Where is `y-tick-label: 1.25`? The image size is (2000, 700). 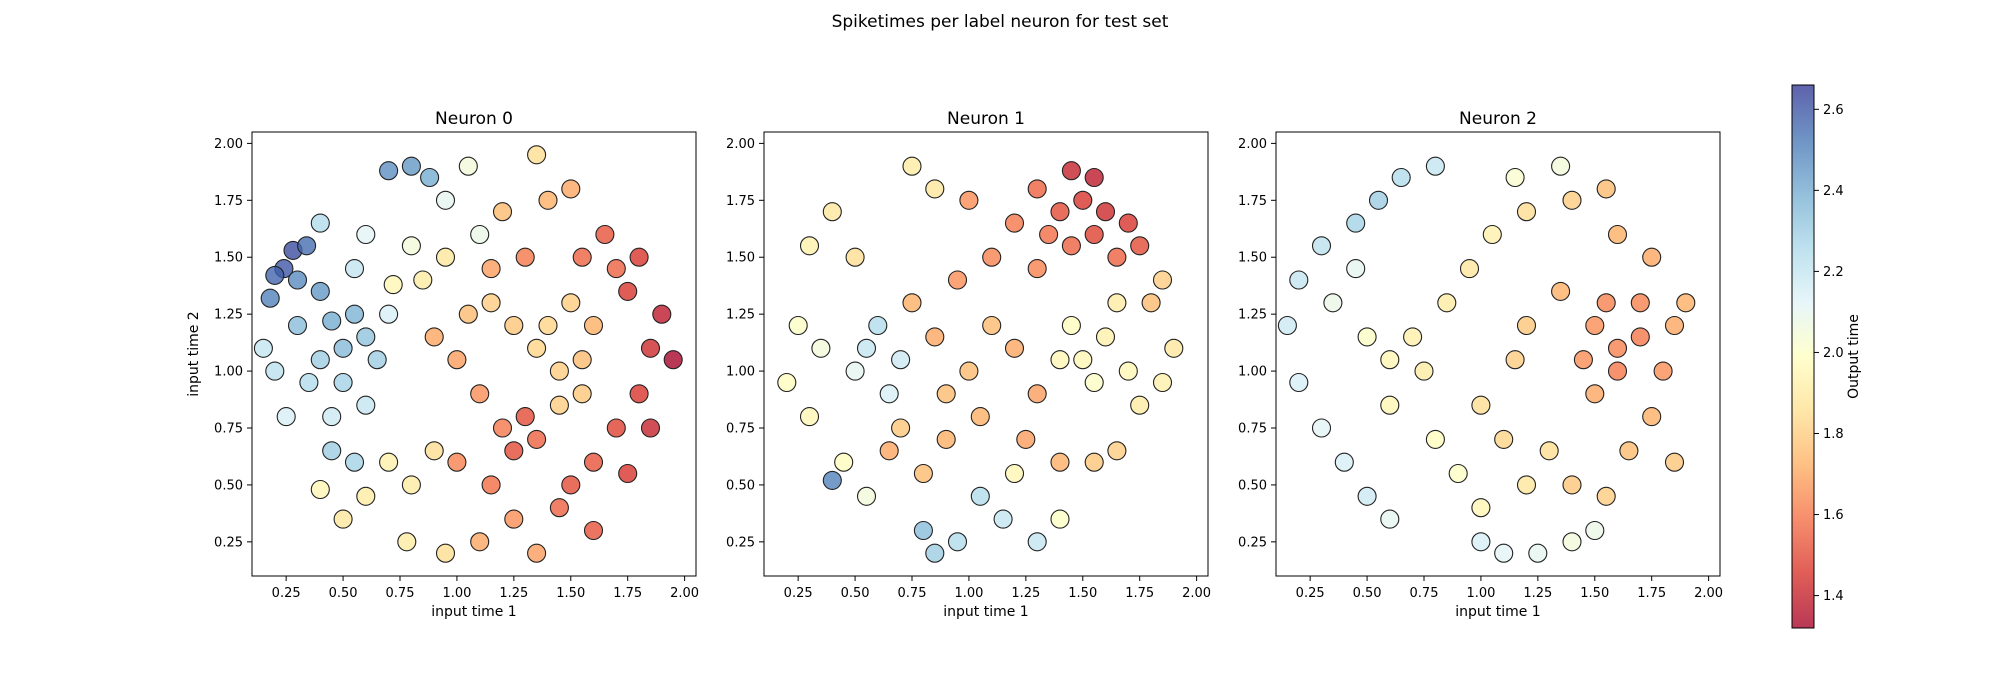
y-tick-label: 1.25 is located at coordinates (1252, 315).